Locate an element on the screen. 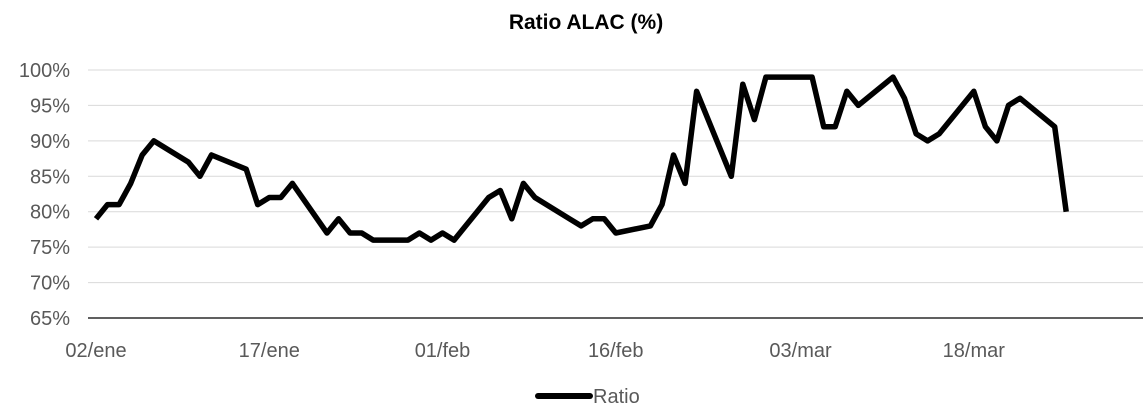 The width and height of the screenshot is (1143, 406). x-tick-label: 18/mar is located at coordinates (974, 351).